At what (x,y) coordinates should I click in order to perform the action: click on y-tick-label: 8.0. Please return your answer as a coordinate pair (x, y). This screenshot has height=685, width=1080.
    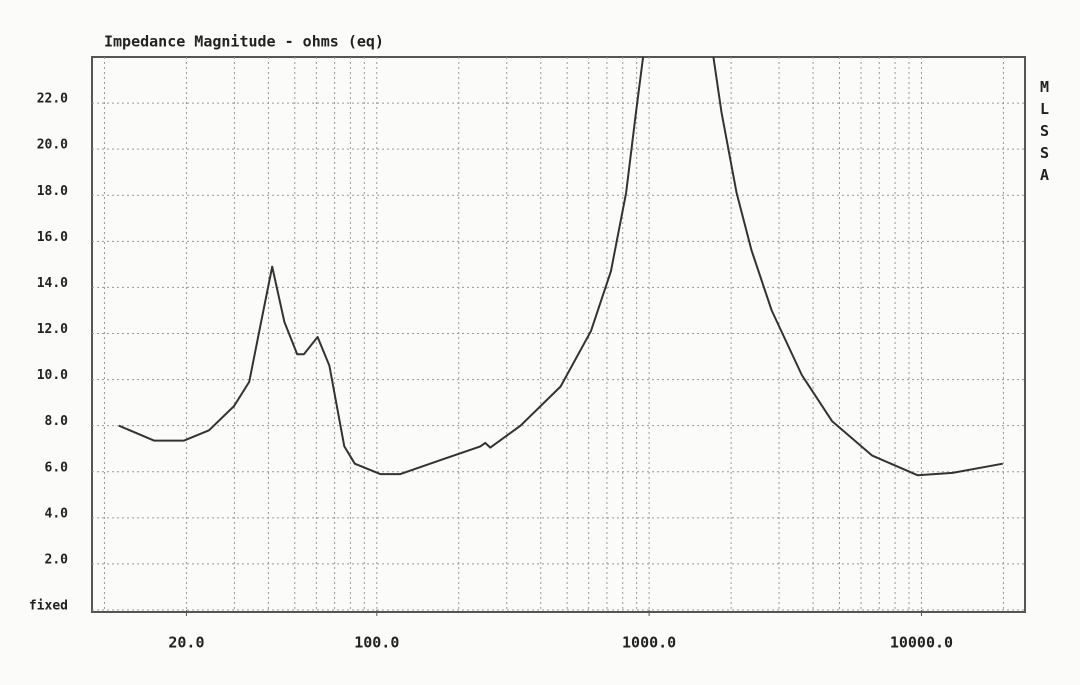
    Looking at the image, I should click on (57, 421).